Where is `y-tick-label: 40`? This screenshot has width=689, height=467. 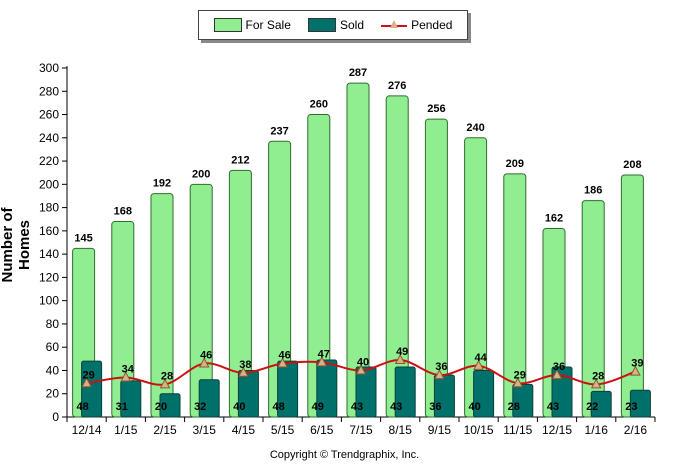
y-tick-label: 40 is located at coordinates (53, 370).